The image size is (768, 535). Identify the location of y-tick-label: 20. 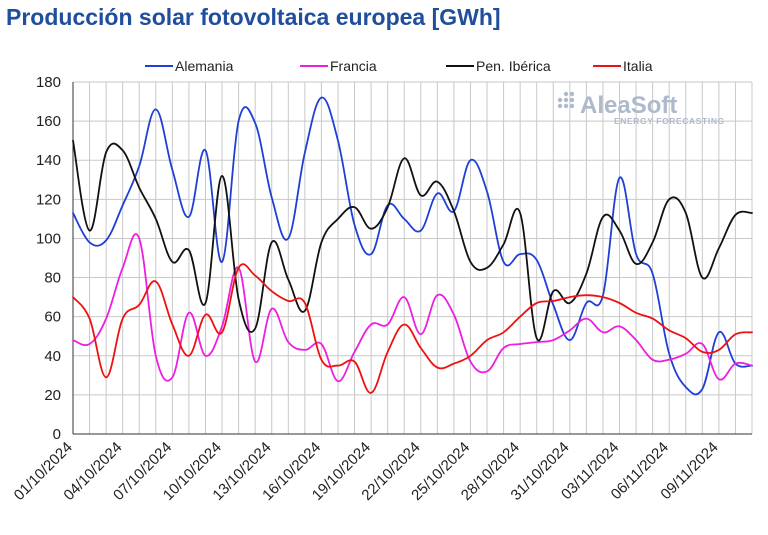
(52, 395).